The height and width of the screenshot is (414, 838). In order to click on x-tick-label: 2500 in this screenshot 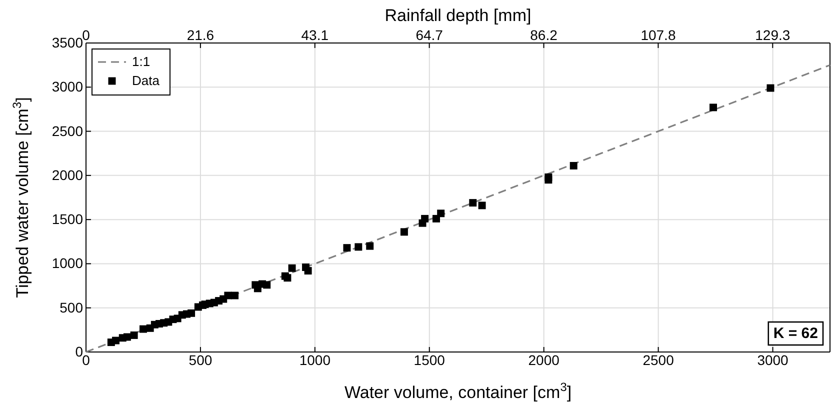, I will do `click(658, 360)`.